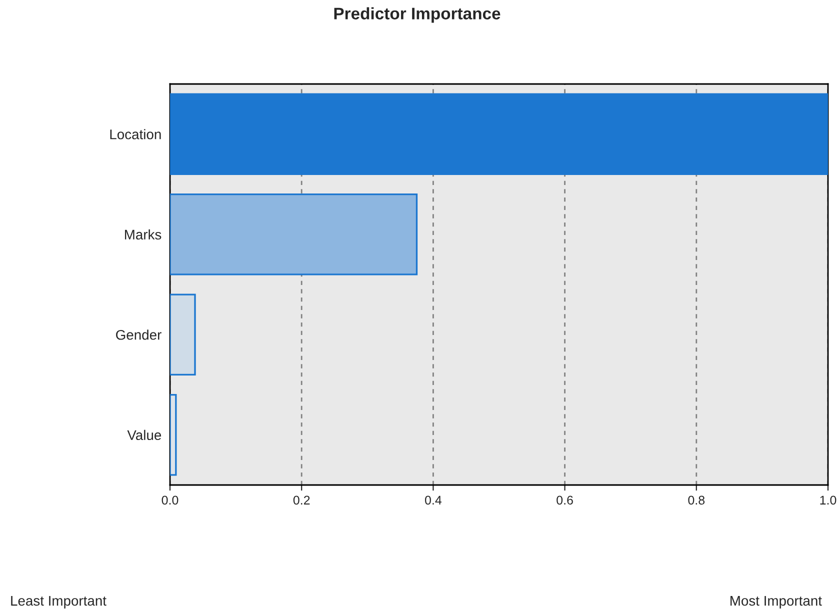  Describe the element at coordinates (696, 500) in the screenshot. I see `x-tick-label: 0.8` at that location.